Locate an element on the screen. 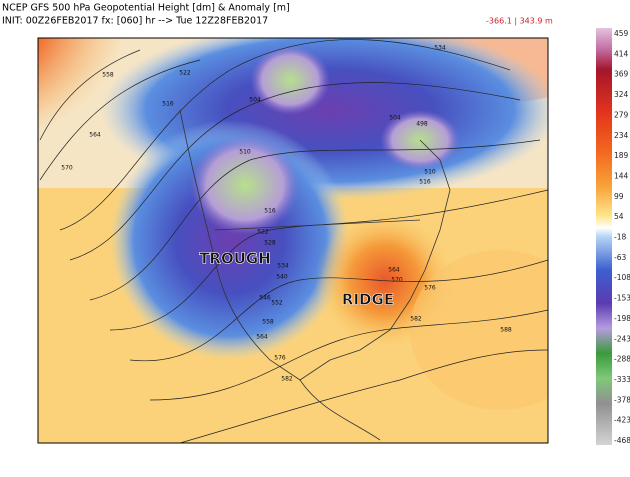  colorbar-label: -288 is located at coordinates (622, 359).